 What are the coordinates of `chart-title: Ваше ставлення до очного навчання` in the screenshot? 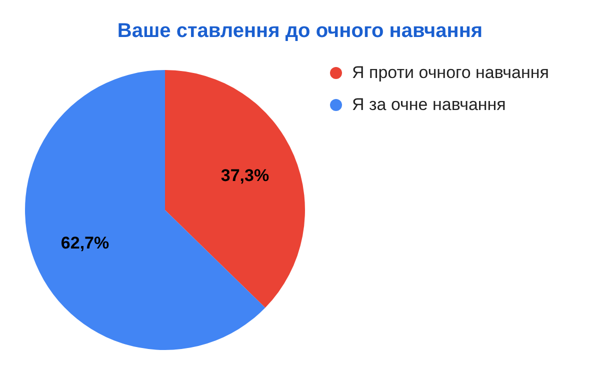 It's located at (300, 31).